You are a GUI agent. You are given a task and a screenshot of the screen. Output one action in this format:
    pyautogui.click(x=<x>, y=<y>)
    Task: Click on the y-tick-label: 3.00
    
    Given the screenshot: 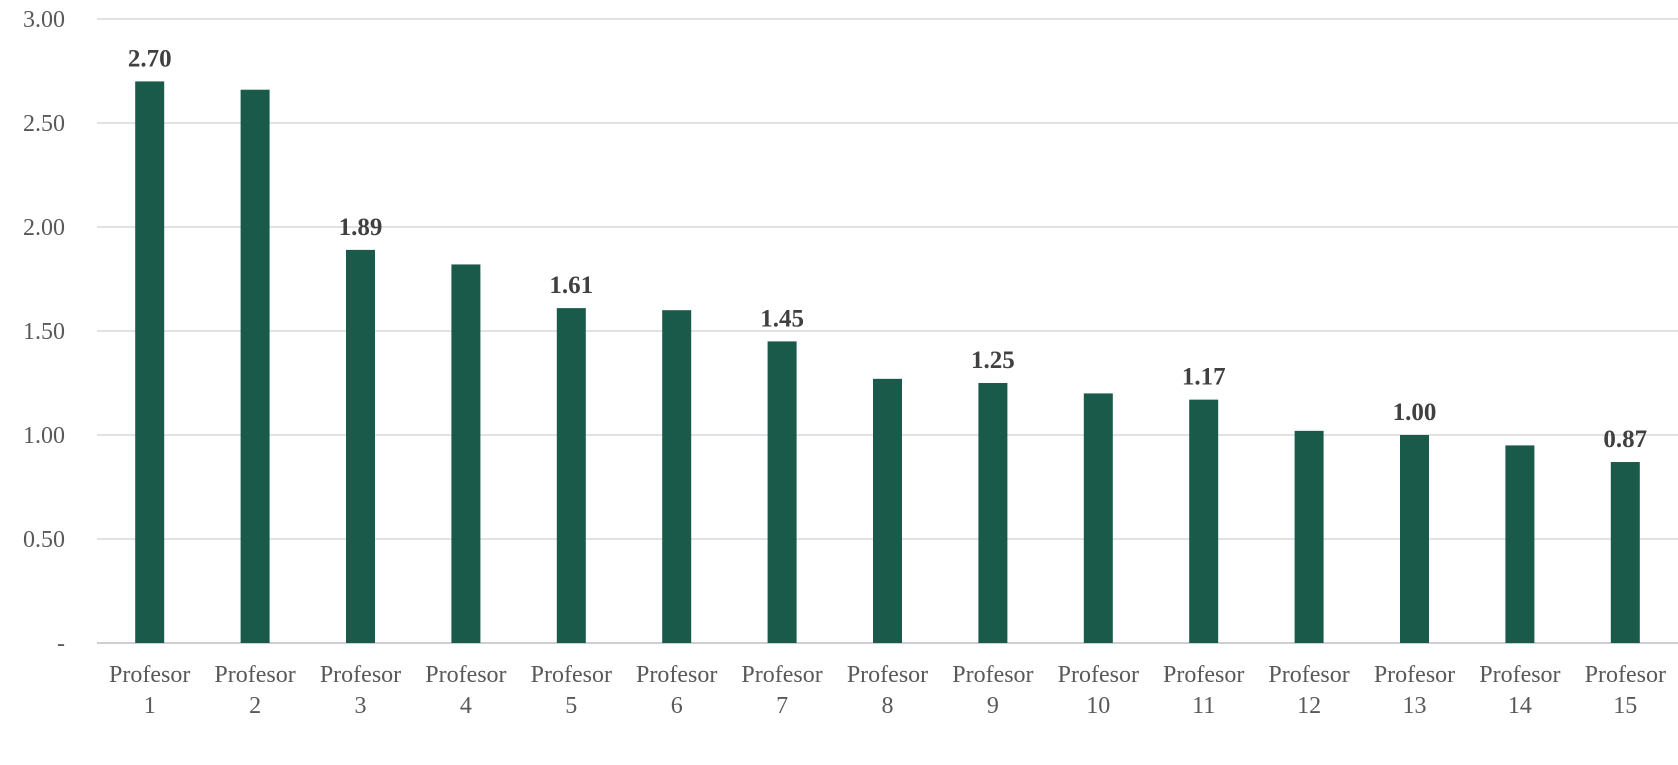 What is the action you would take?
    pyautogui.click(x=44, y=20)
    